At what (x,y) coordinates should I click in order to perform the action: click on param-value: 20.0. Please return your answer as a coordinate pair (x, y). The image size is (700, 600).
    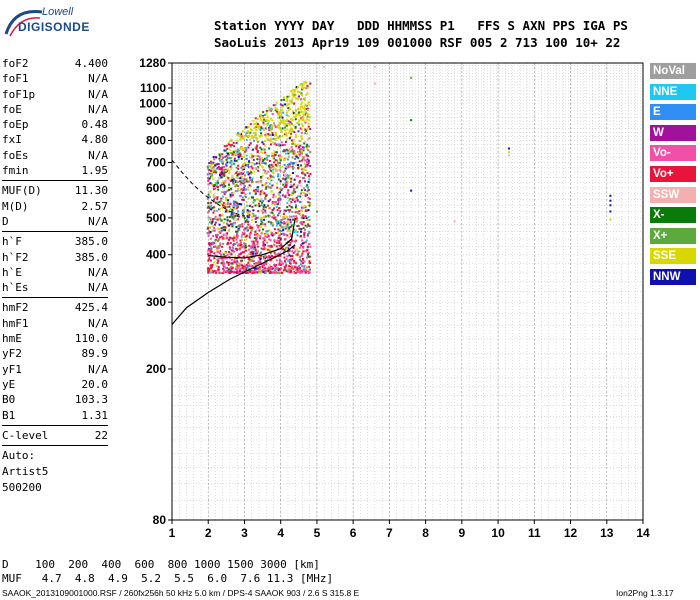
    Looking at the image, I should click on (95, 384).